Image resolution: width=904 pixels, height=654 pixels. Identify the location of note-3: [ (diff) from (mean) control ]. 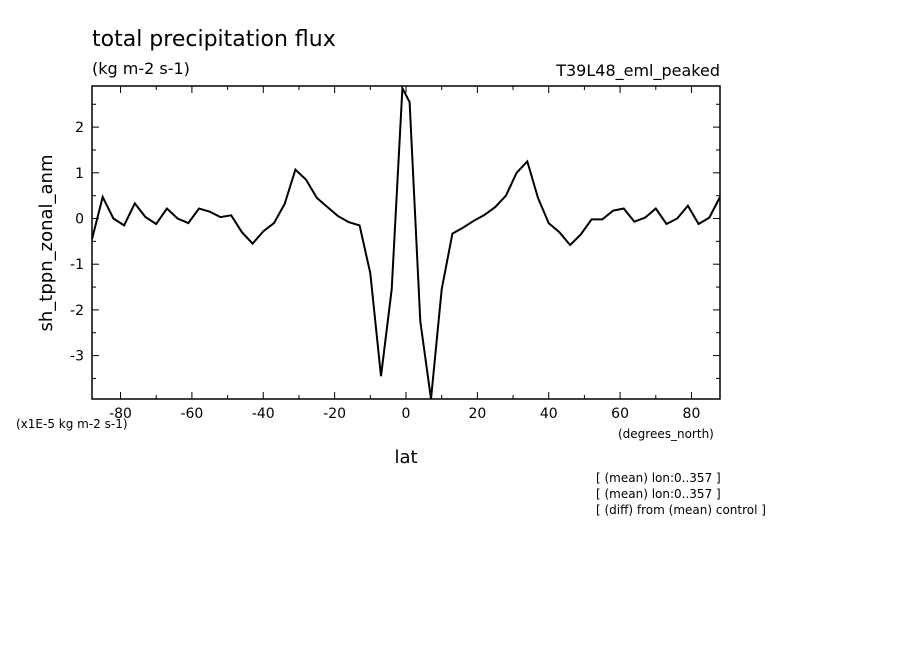
(681, 510).